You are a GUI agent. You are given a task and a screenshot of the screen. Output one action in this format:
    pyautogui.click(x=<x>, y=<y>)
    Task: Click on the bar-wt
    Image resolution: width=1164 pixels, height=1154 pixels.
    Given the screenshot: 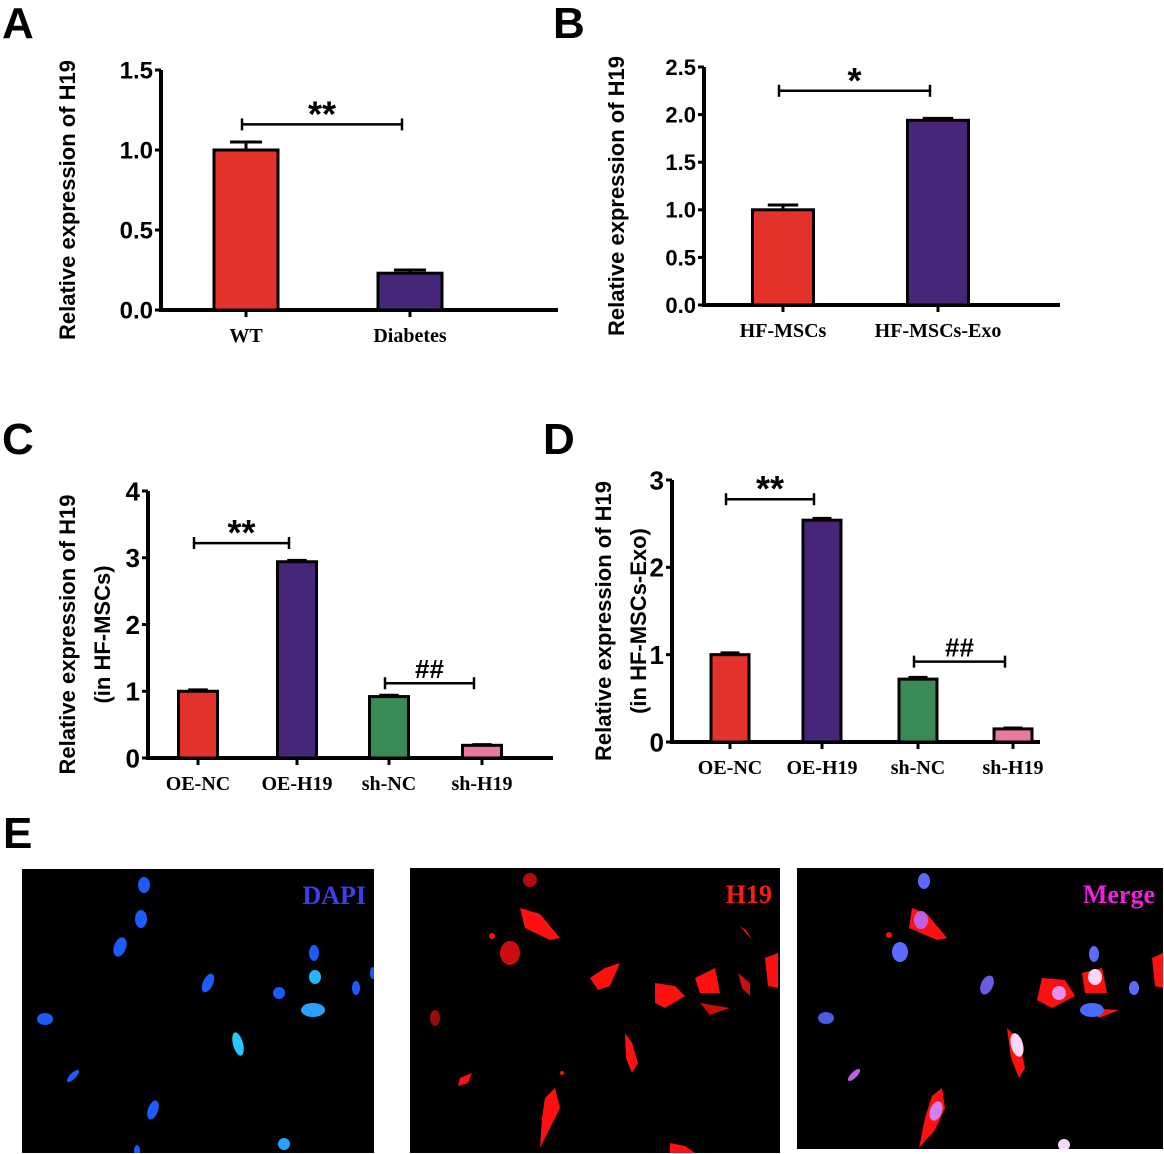 What is the action you would take?
    pyautogui.click(x=246, y=230)
    